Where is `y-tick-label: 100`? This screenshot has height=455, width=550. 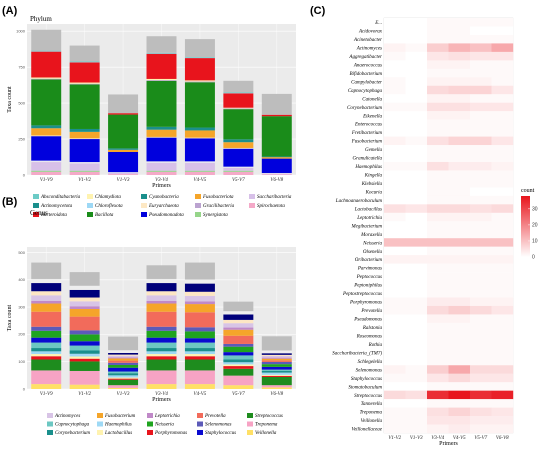 y-tick-label: 100 is located at coordinates (21, 361).